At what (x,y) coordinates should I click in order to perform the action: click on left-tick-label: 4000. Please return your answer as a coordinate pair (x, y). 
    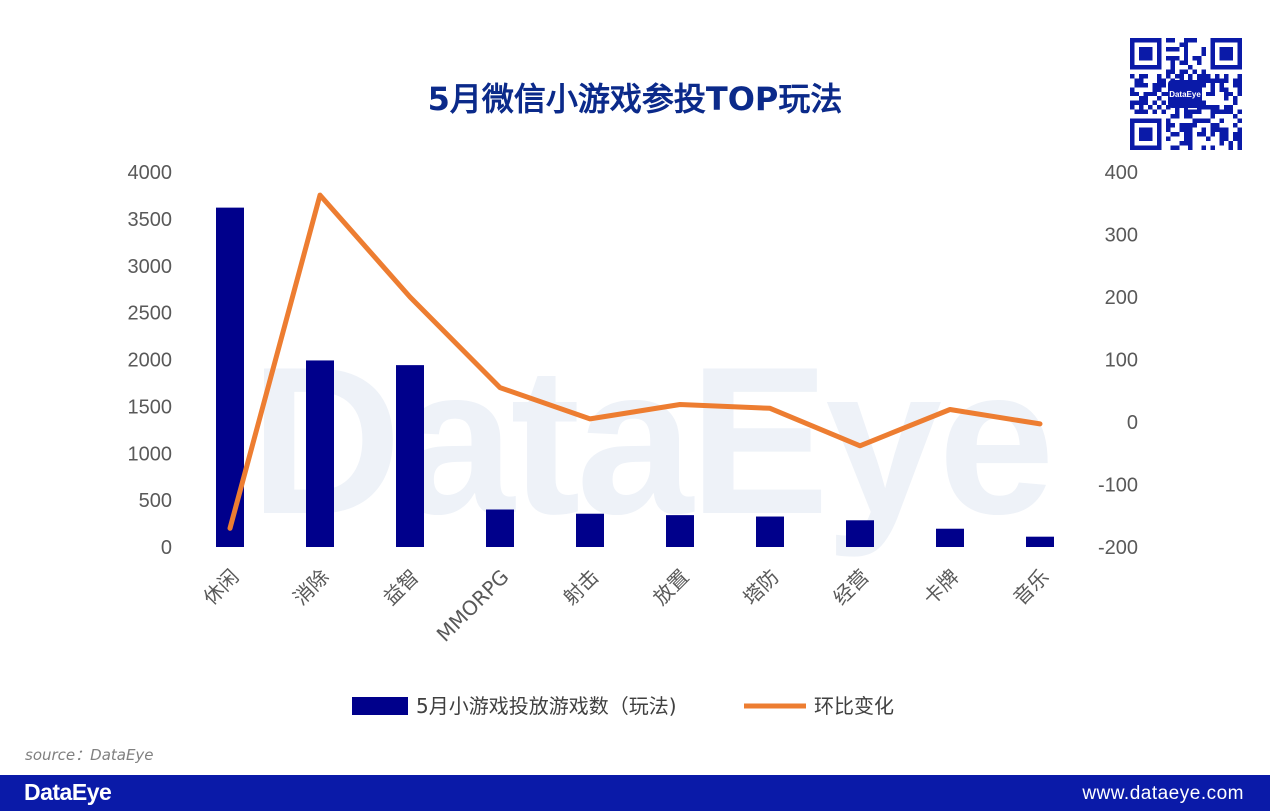
    Looking at the image, I should click on (150, 173).